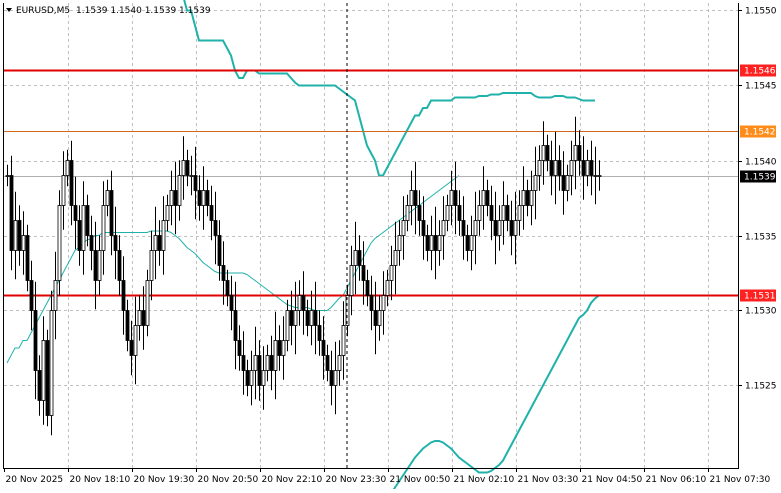 This screenshot has height=493, width=781. I want to click on current-price-label-bg, so click(758, 176).